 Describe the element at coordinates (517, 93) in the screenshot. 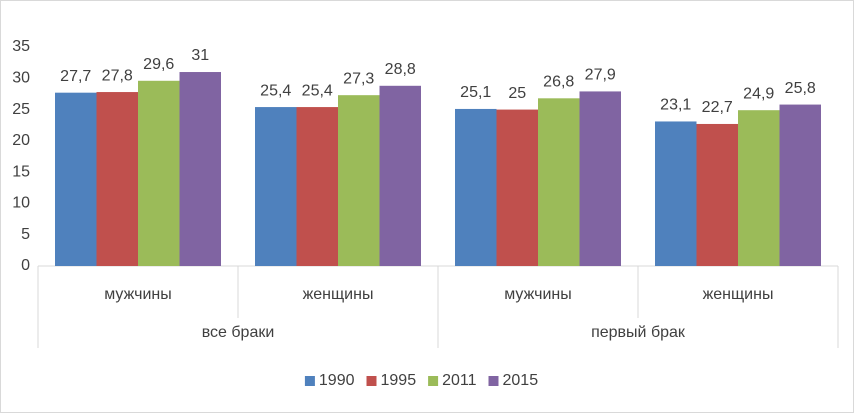

I see `data-label: 25` at that location.